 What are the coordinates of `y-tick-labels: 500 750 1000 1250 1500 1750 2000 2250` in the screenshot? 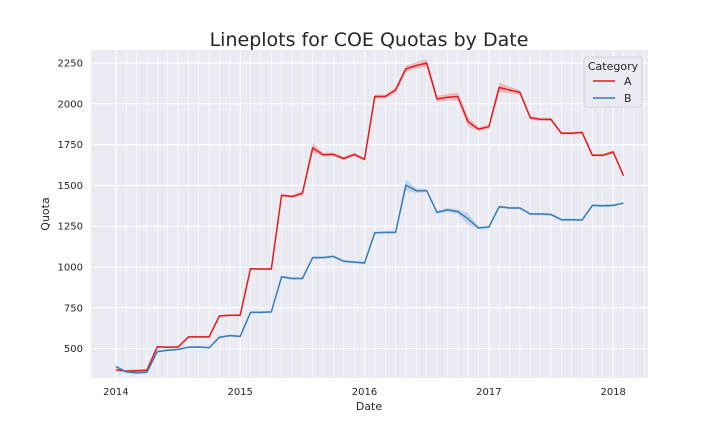 It's located at (70, 207).